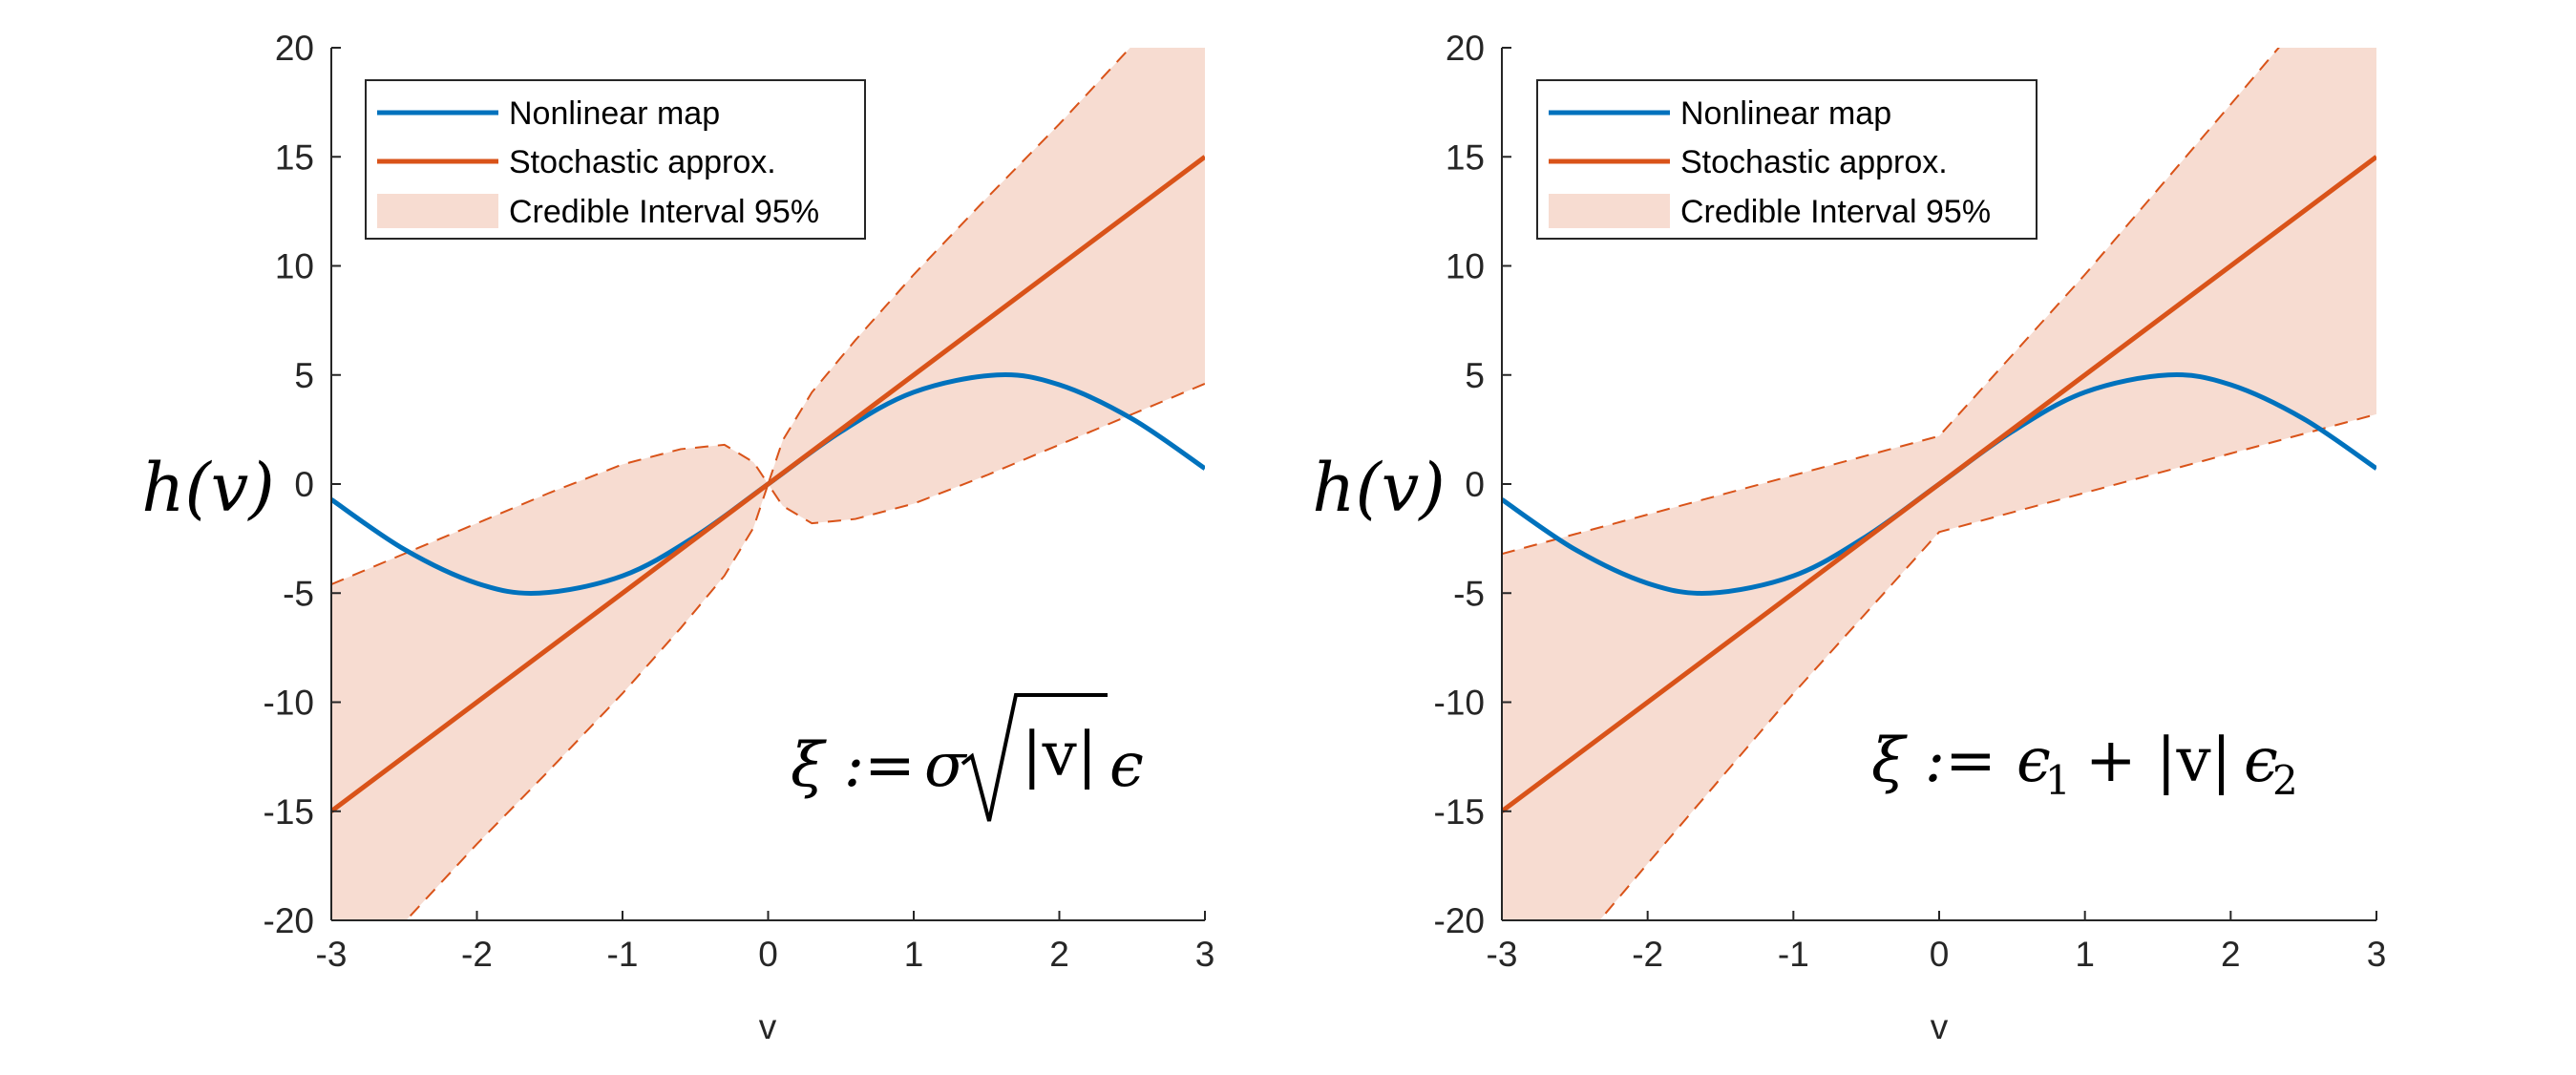 The width and height of the screenshot is (2576, 1075). Describe the element at coordinates (1059, 755) in the screenshot. I see `formula-radicand: |v|` at that location.